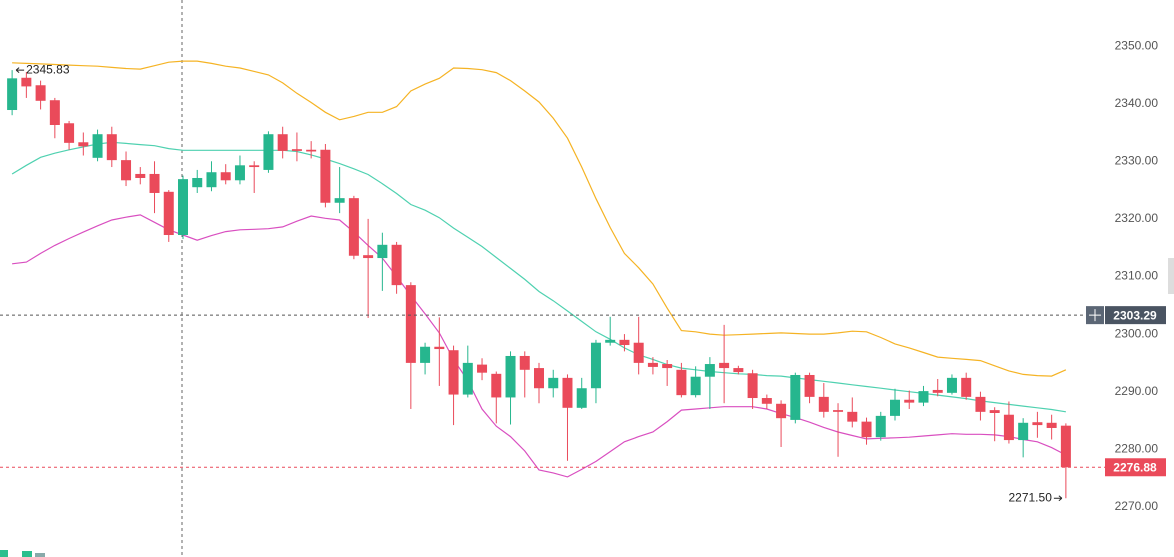 This screenshot has width=1174, height=557. I want to click on last-price-tag, so click(1135, 467).